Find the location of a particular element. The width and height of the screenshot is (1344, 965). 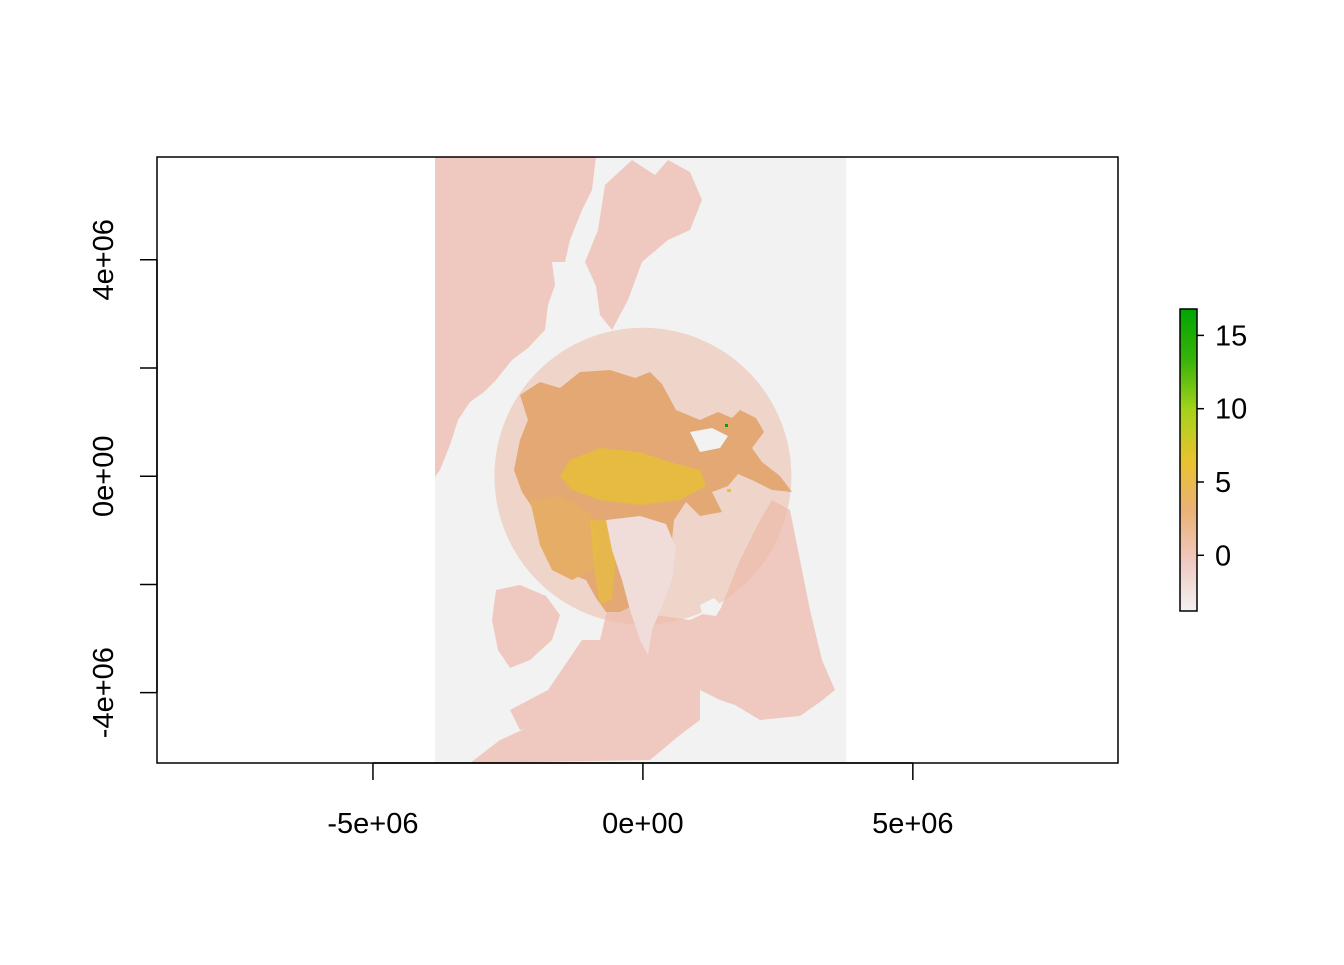

y-tick-label: -4e+06 is located at coordinates (104, 692).